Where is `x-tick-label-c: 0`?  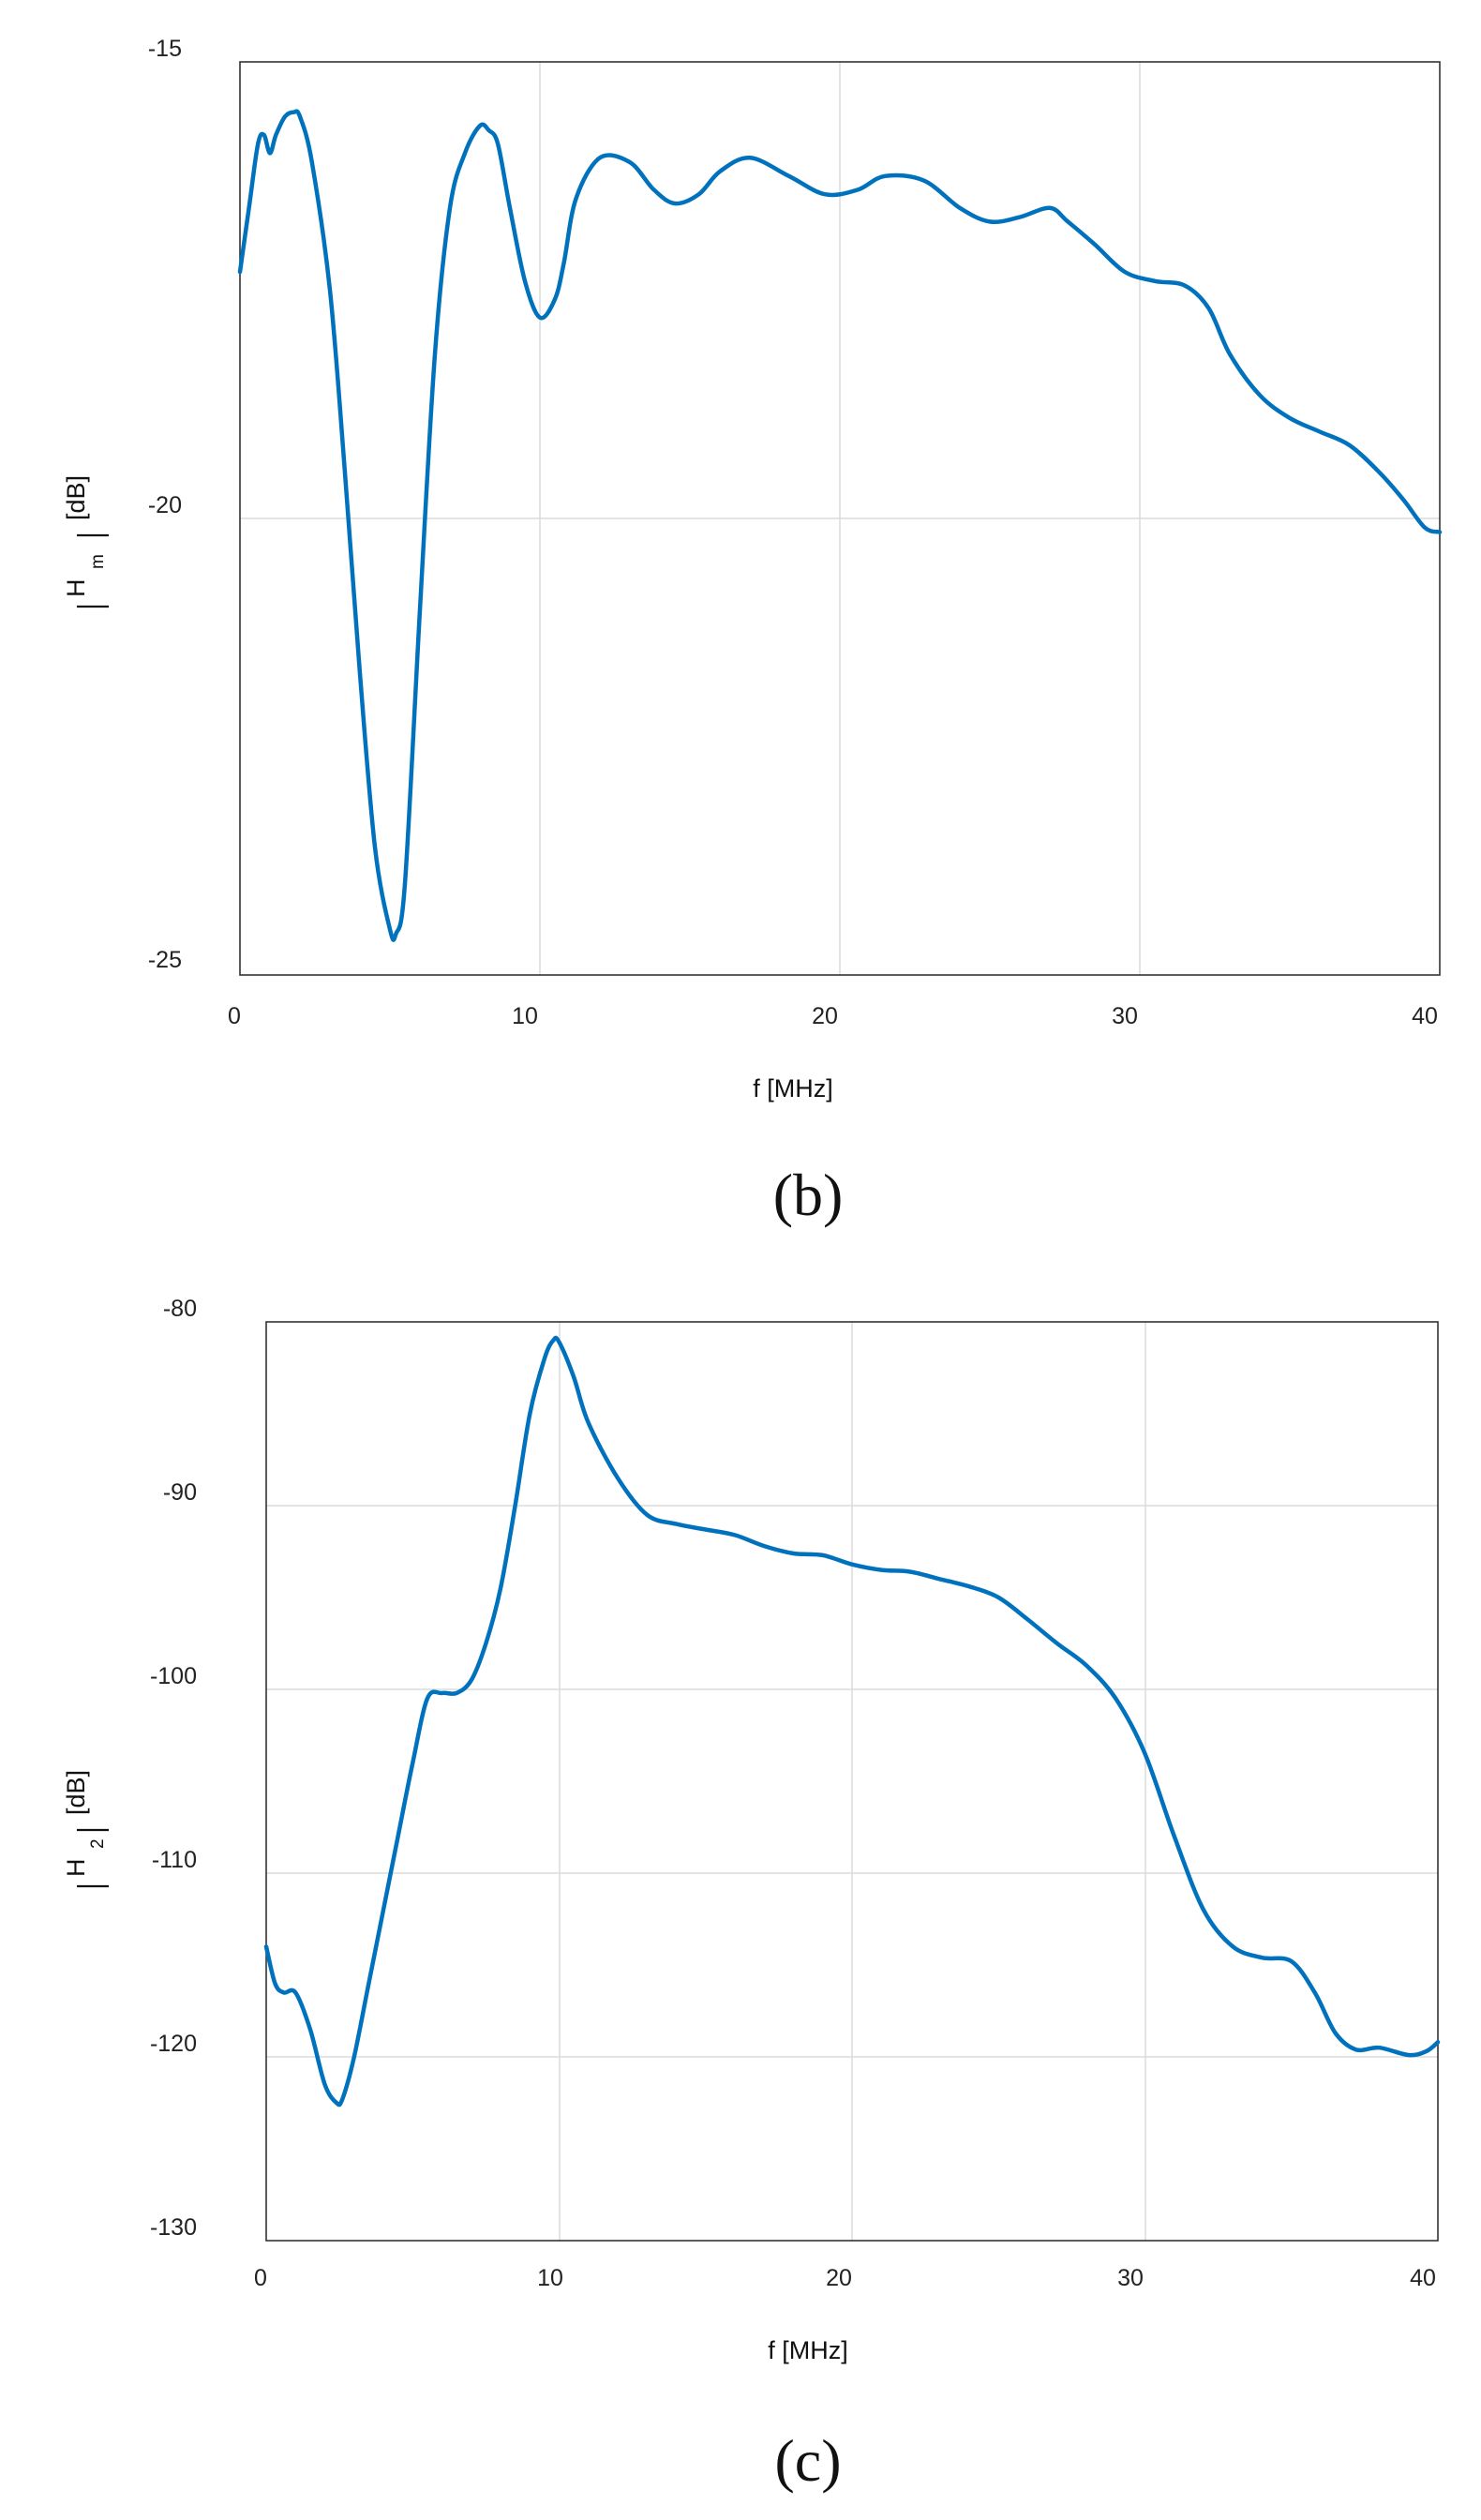
x-tick-label-c: 0 is located at coordinates (260, 2278).